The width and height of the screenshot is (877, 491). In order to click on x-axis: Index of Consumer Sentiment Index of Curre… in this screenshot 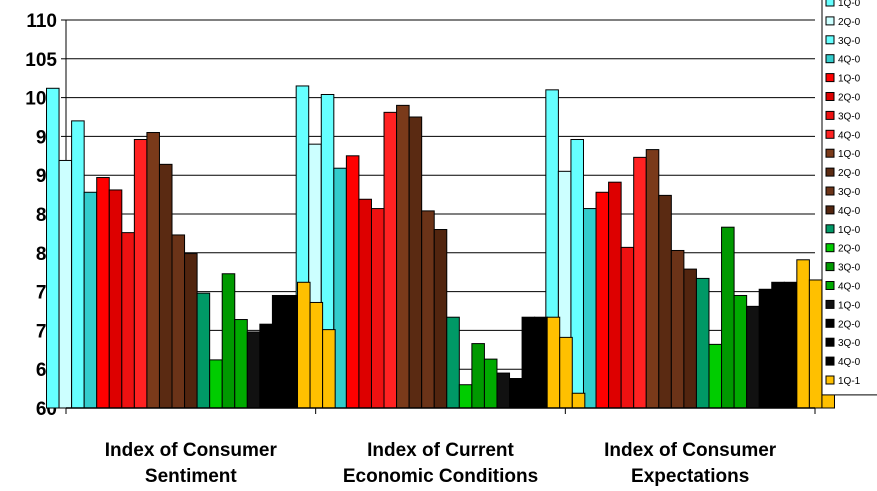, I will do `click(440, 447)`.